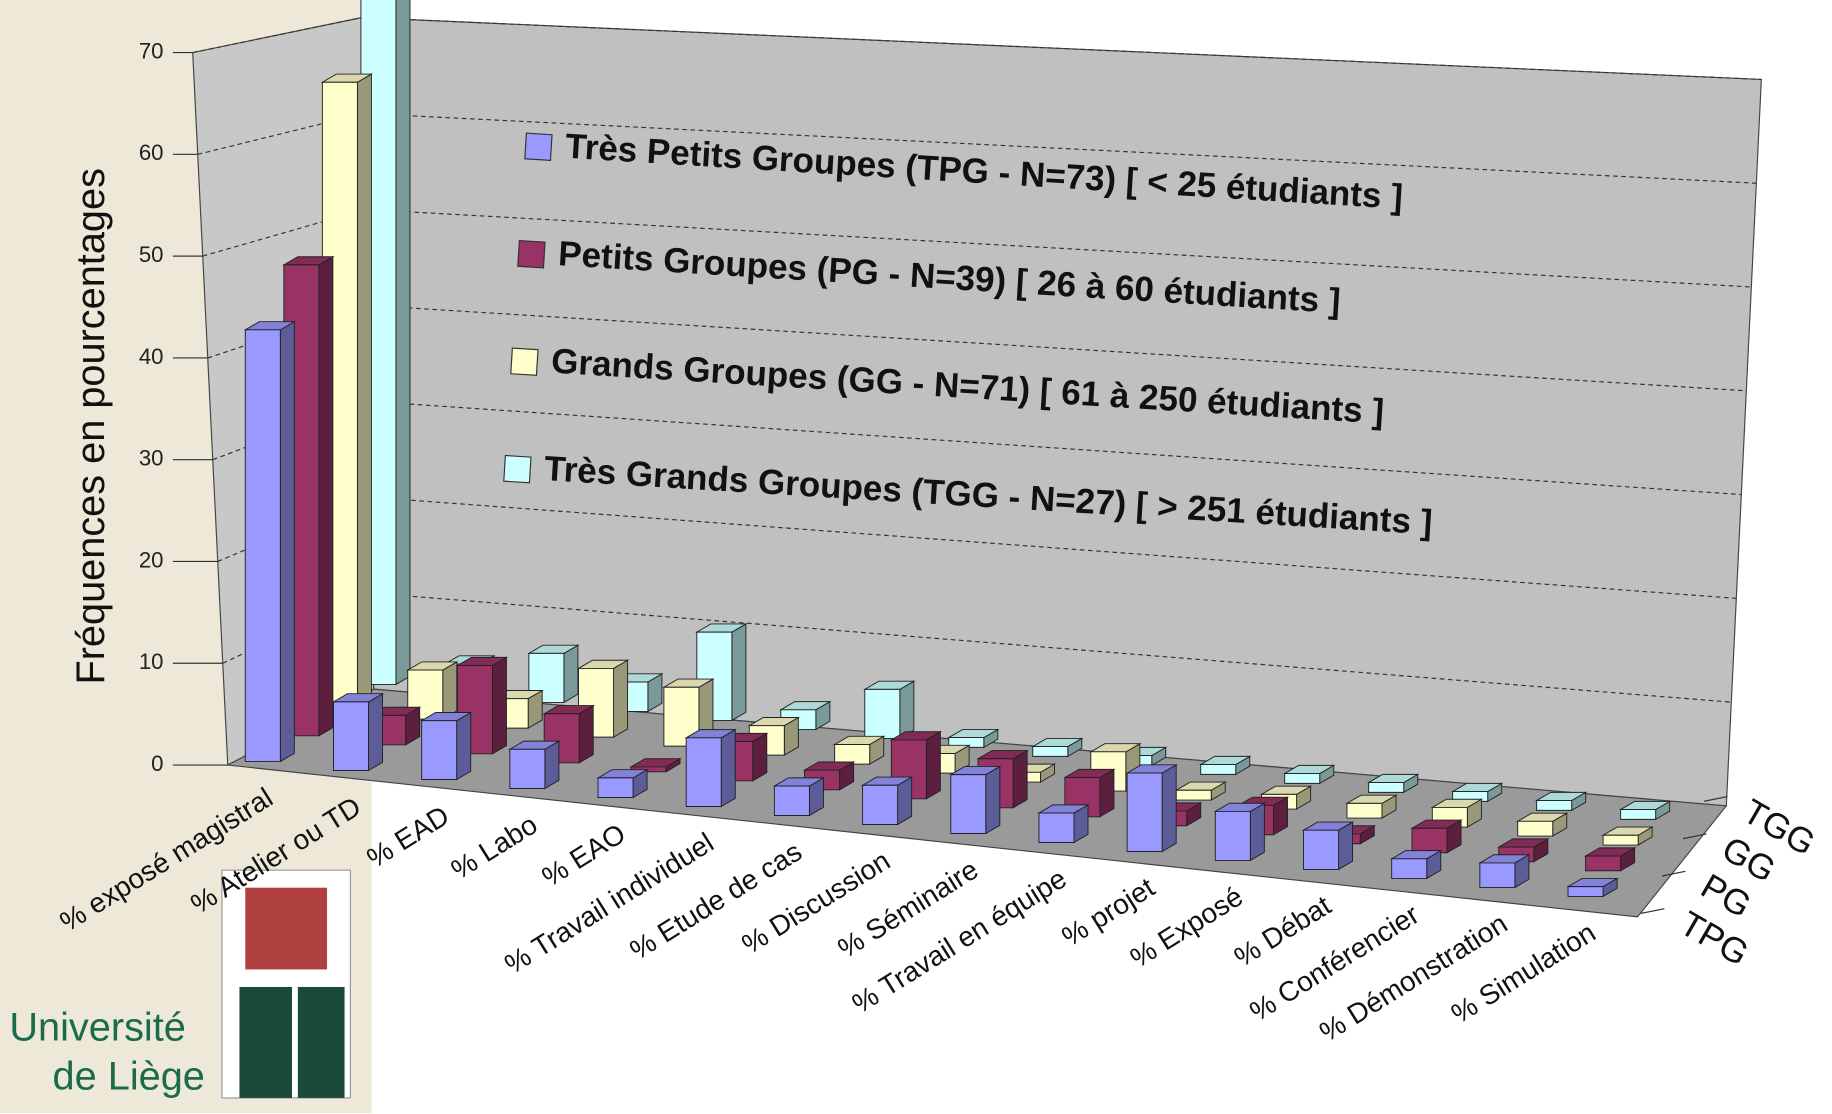 The image size is (1832, 1114). Describe the element at coordinates (129, 1077) in the screenshot. I see `logo-text: de Liège` at that location.